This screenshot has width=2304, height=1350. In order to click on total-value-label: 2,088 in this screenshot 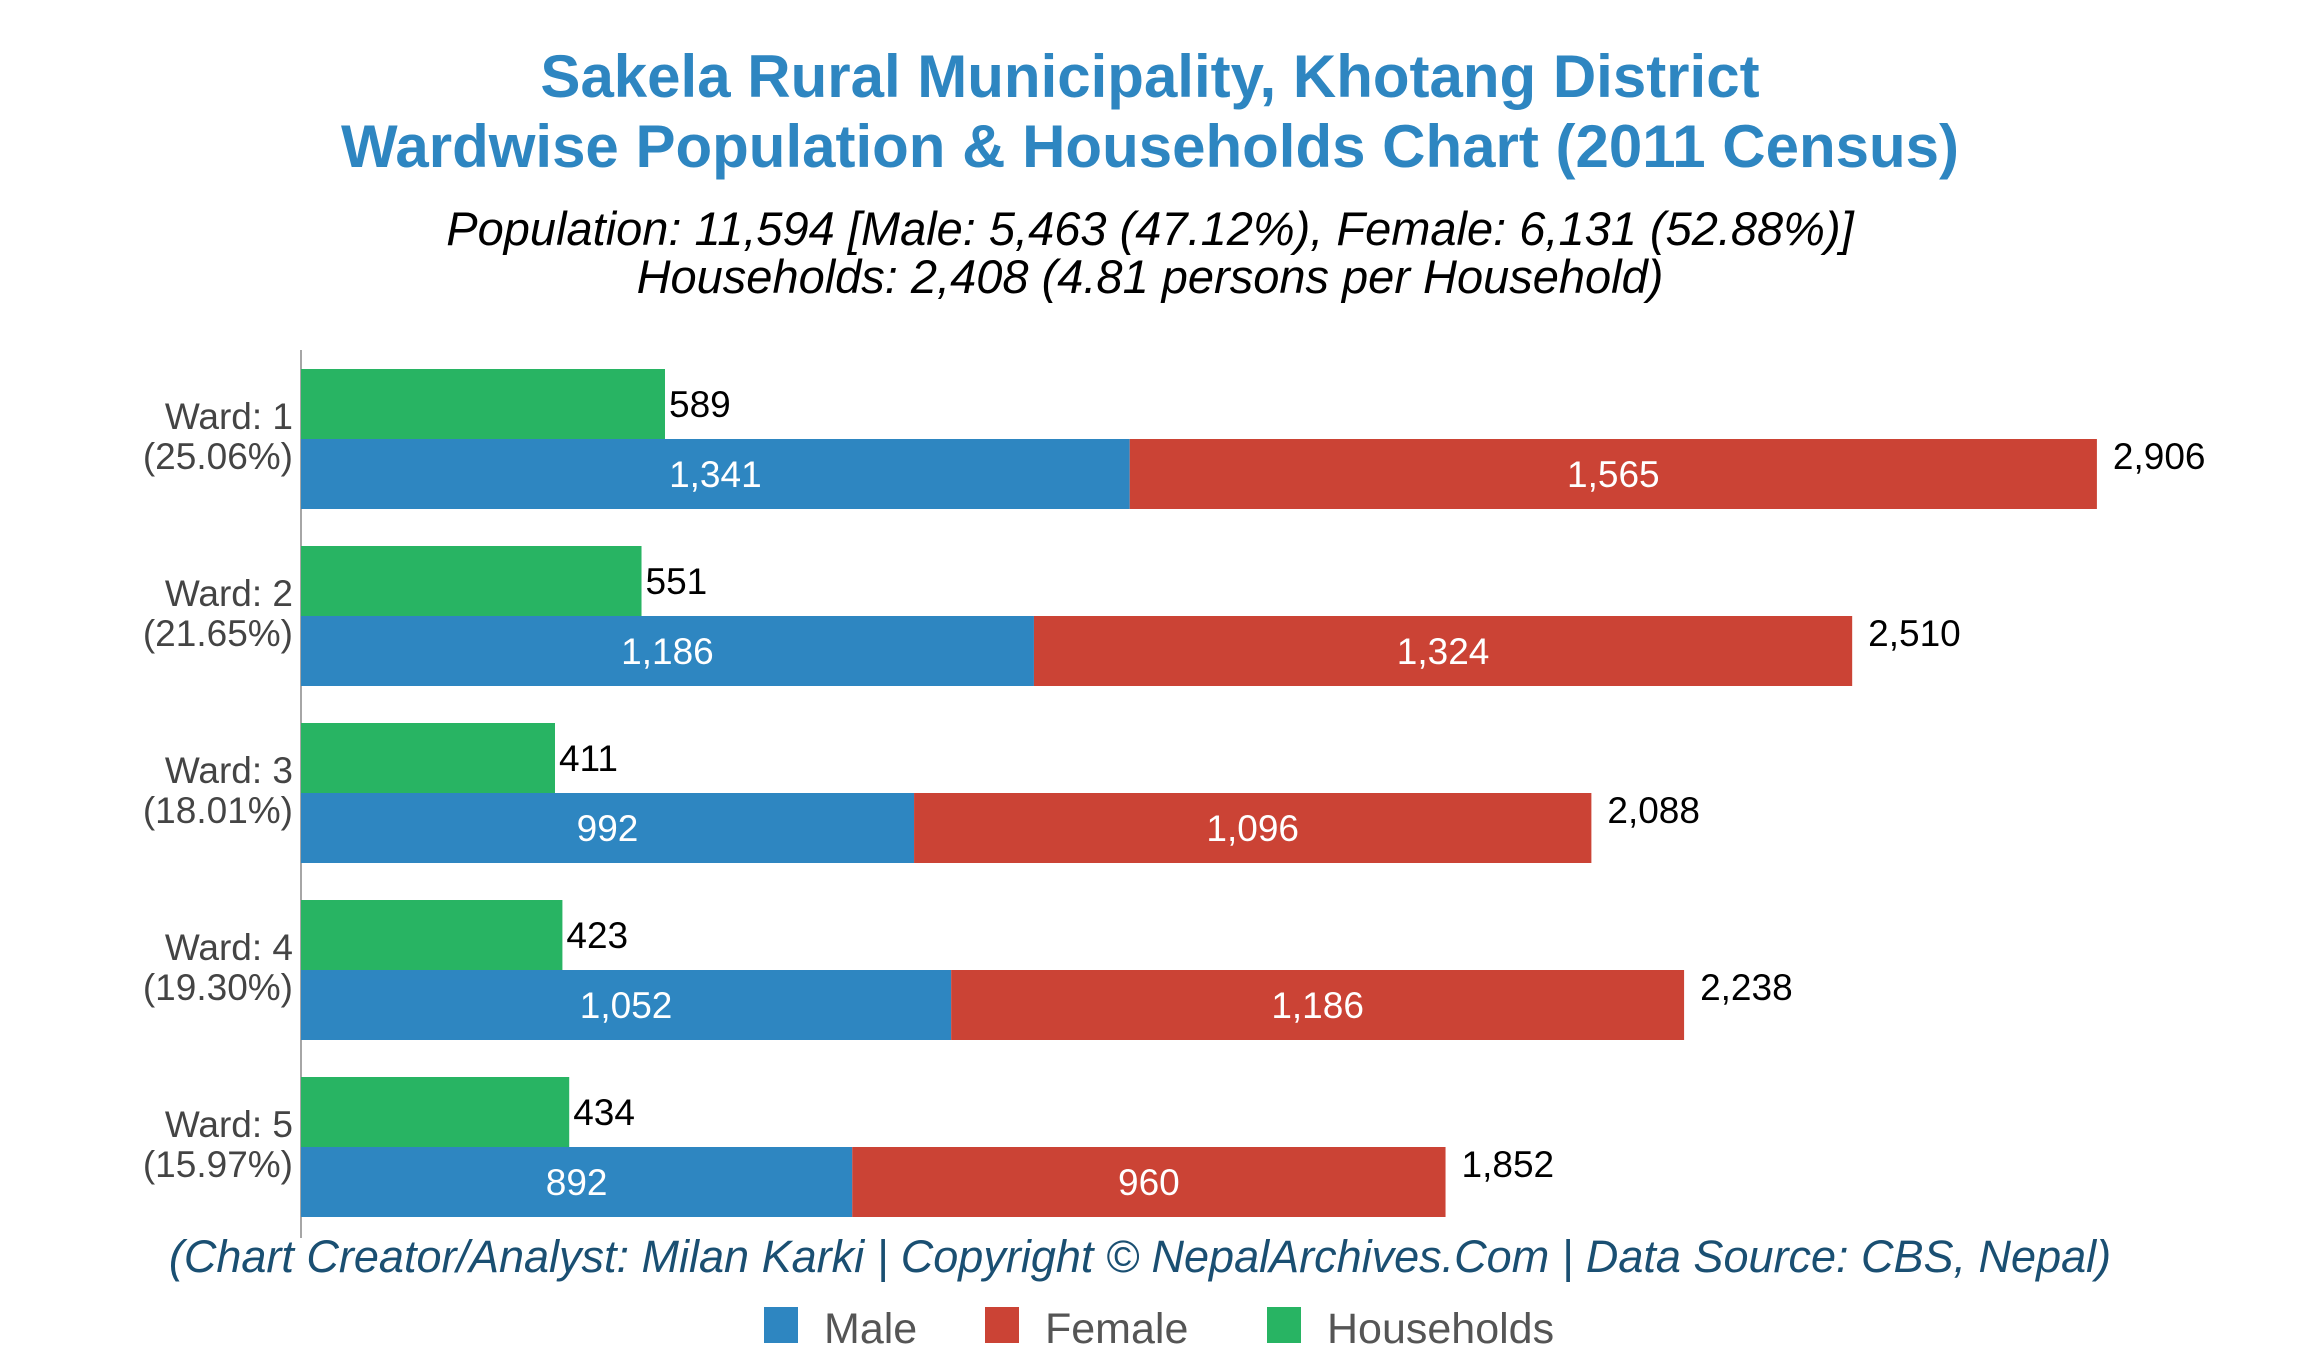, I will do `click(1653, 810)`.